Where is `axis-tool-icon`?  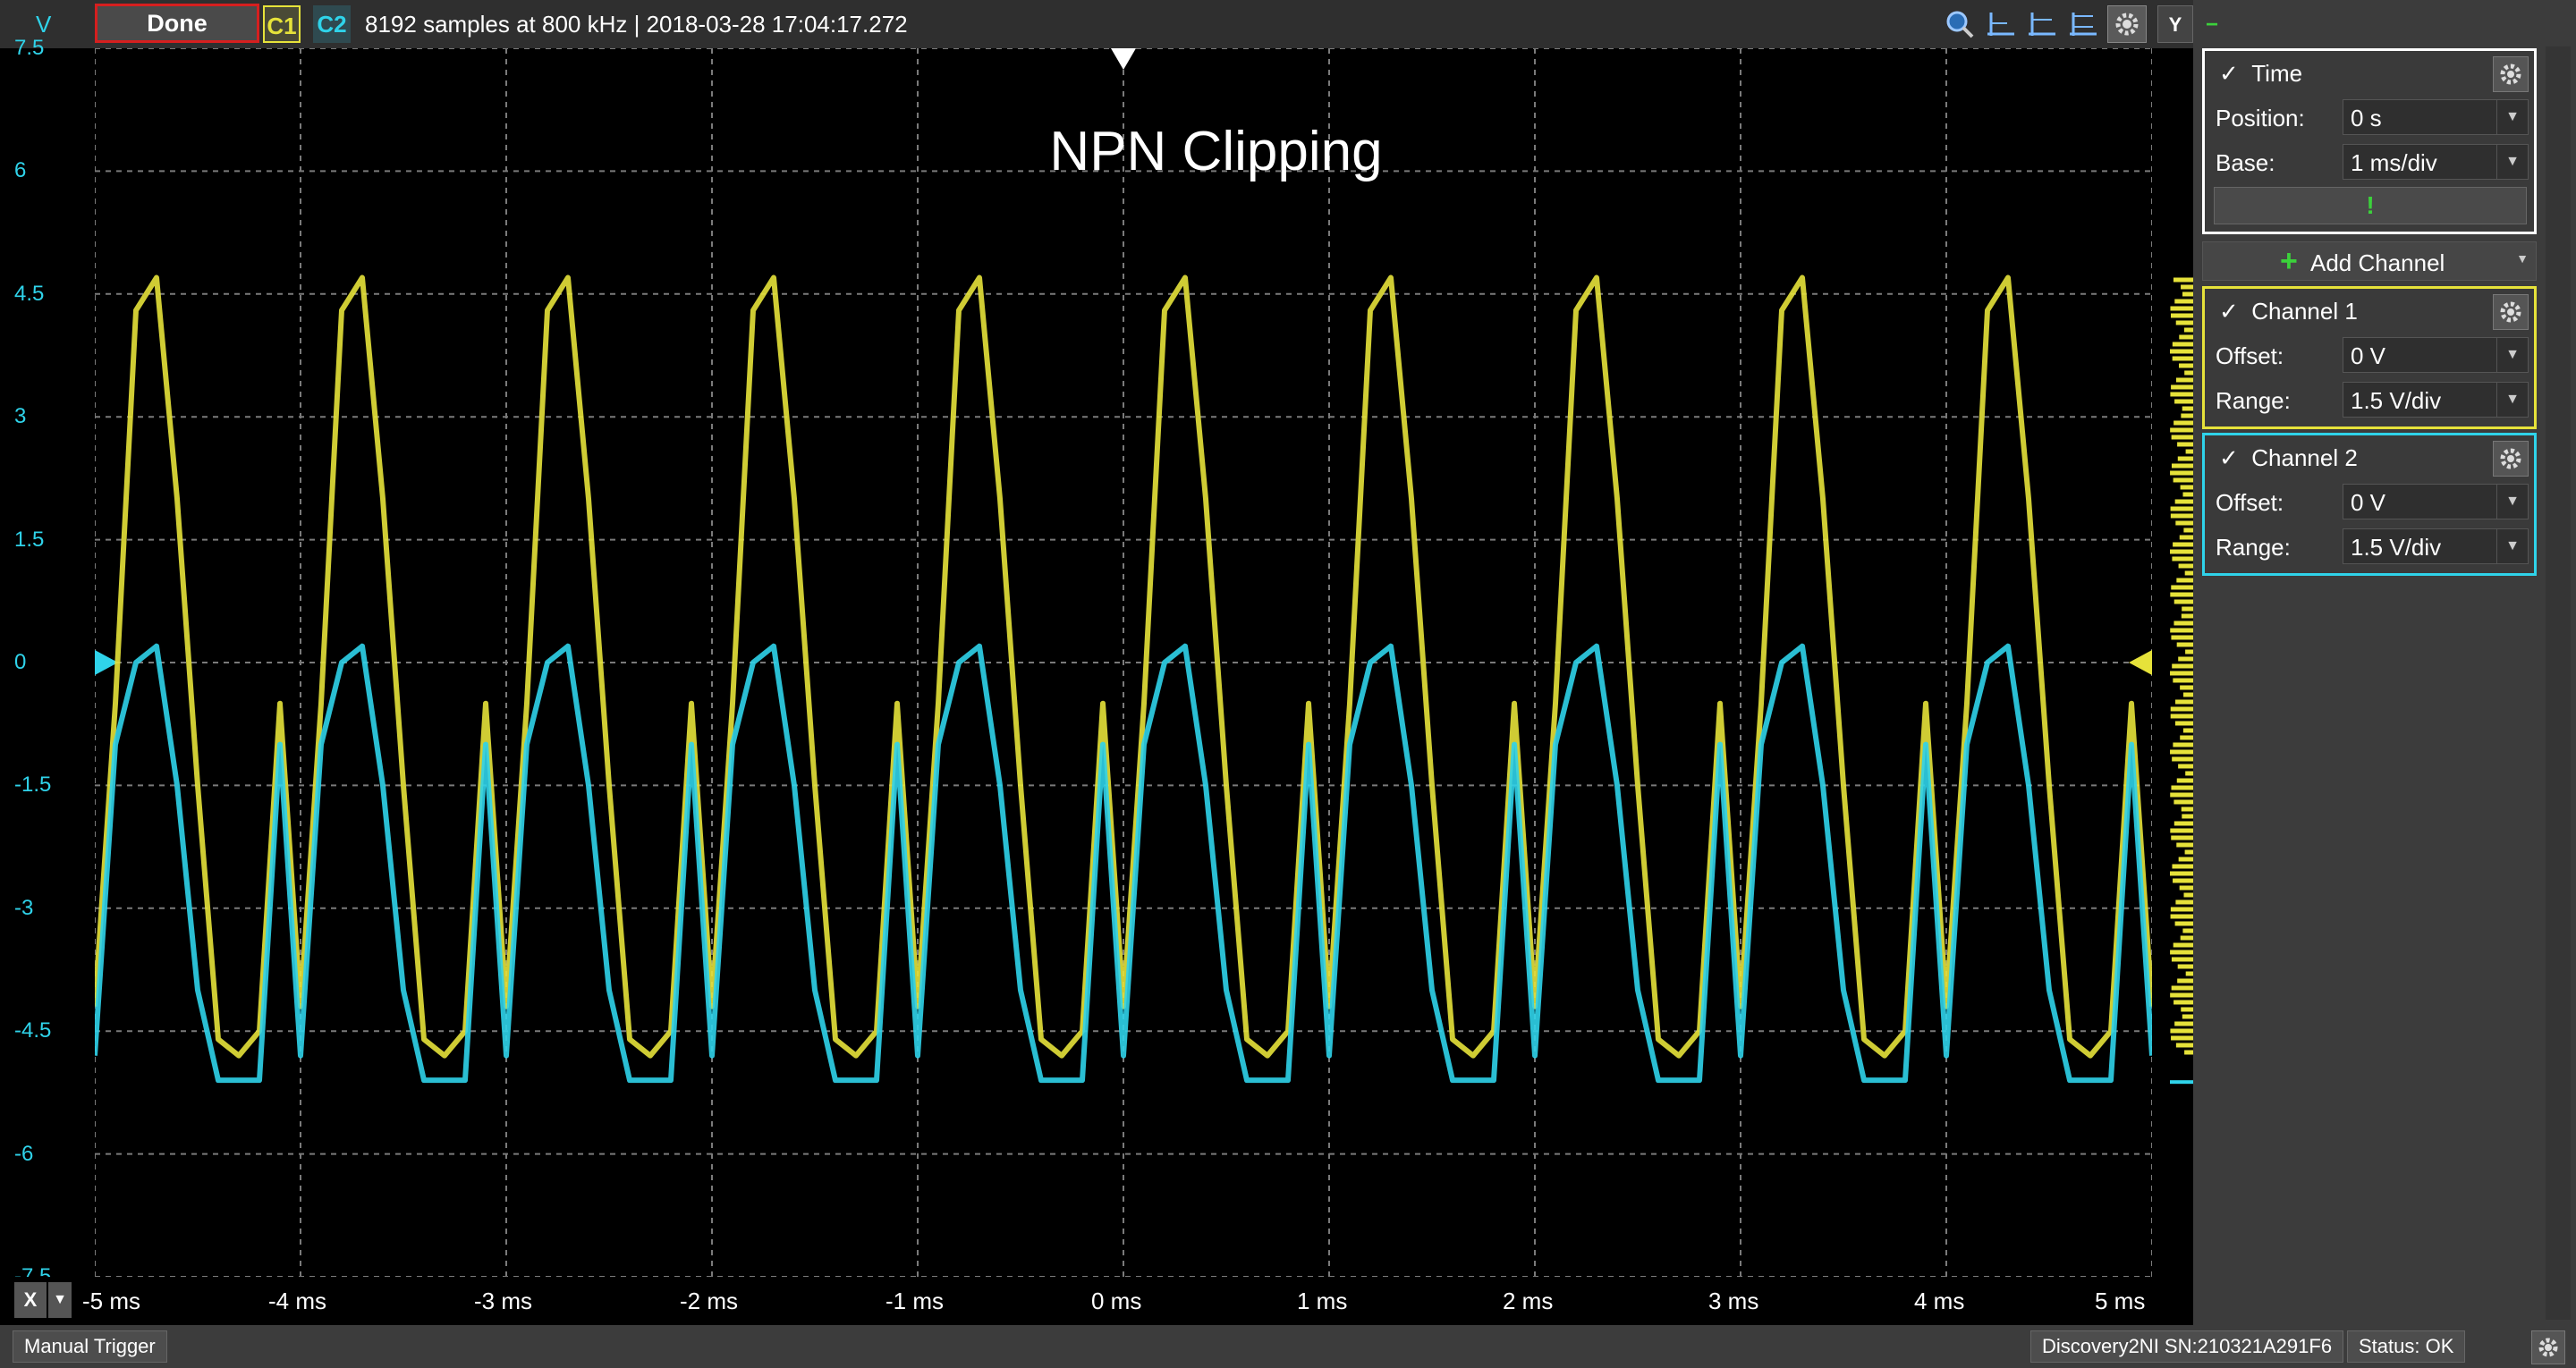 axis-tool-icon is located at coordinates (2083, 24).